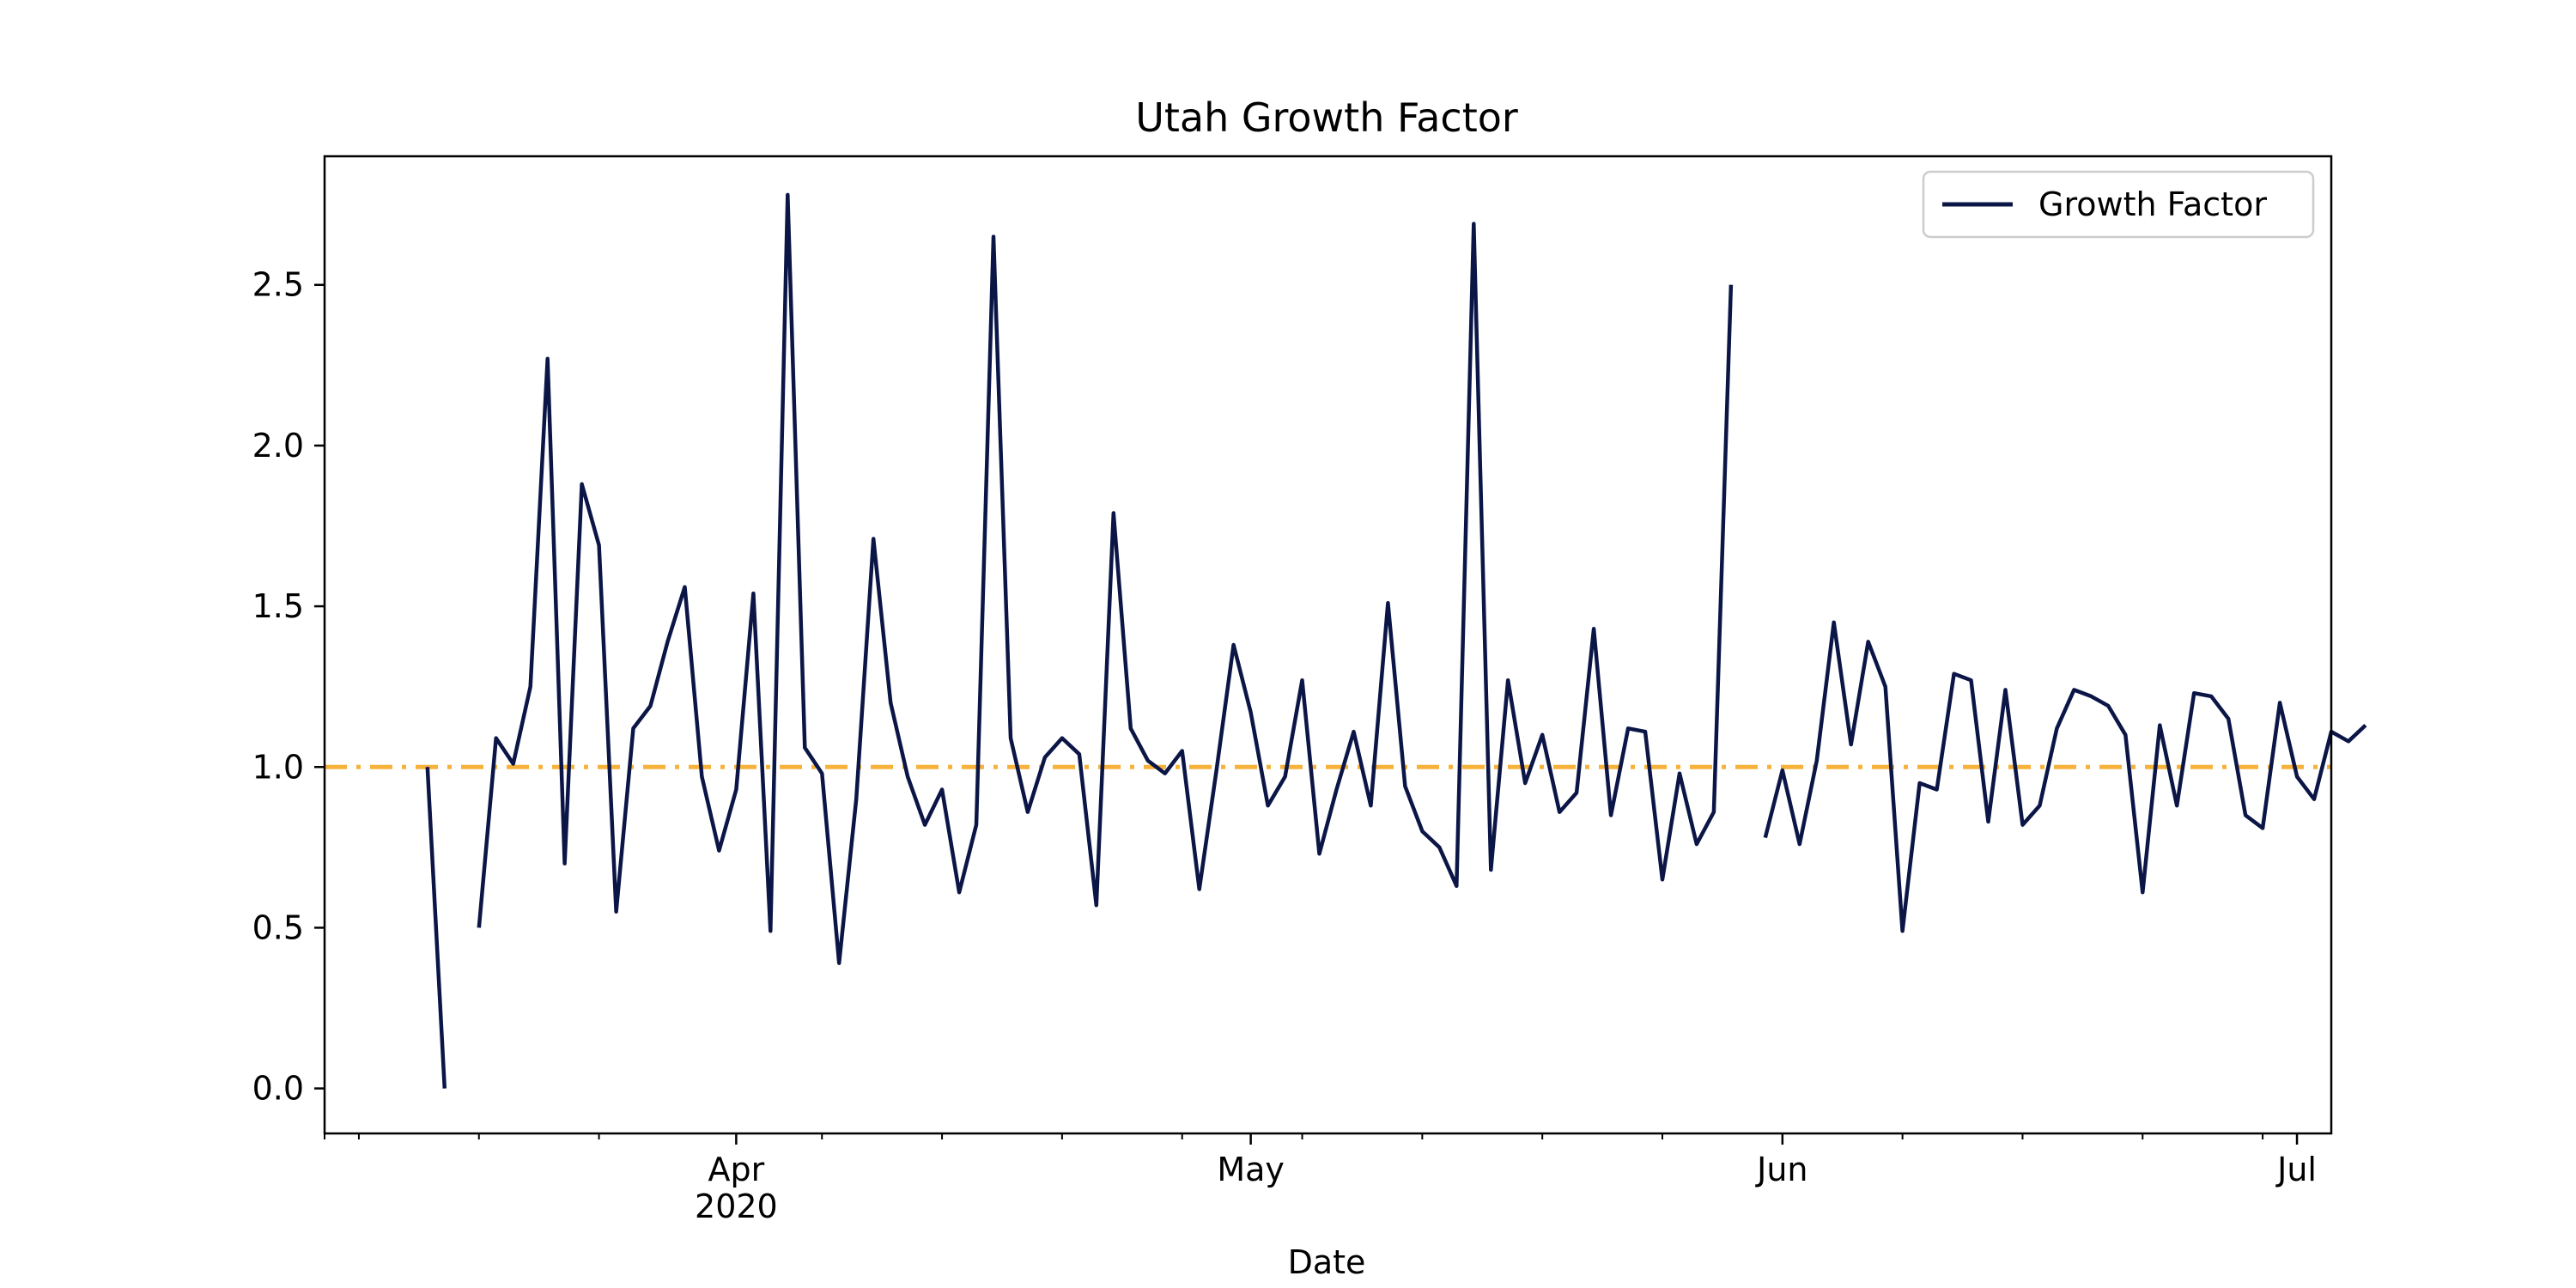  Describe the element at coordinates (1251, 1169) in the screenshot. I see `x-tick-label: May` at that location.